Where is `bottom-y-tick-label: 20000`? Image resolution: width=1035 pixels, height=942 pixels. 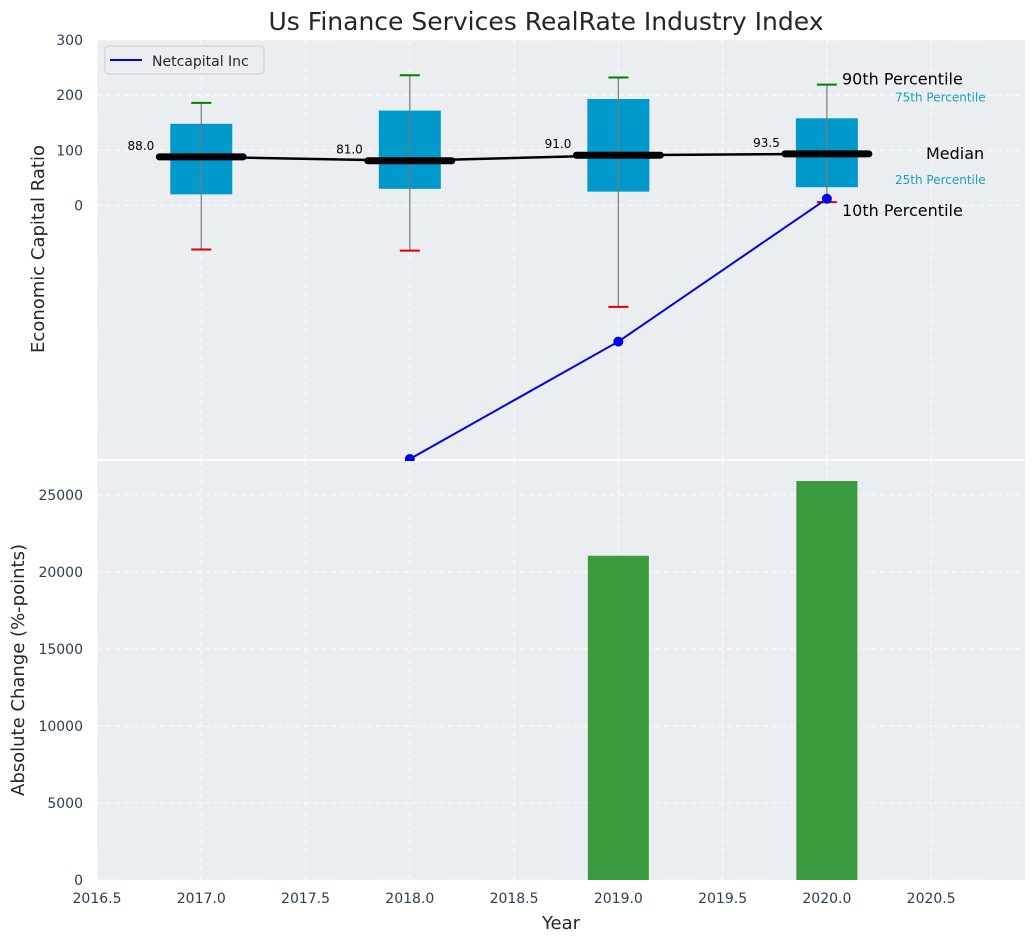 bottom-y-tick-label: 20000 is located at coordinates (60, 573).